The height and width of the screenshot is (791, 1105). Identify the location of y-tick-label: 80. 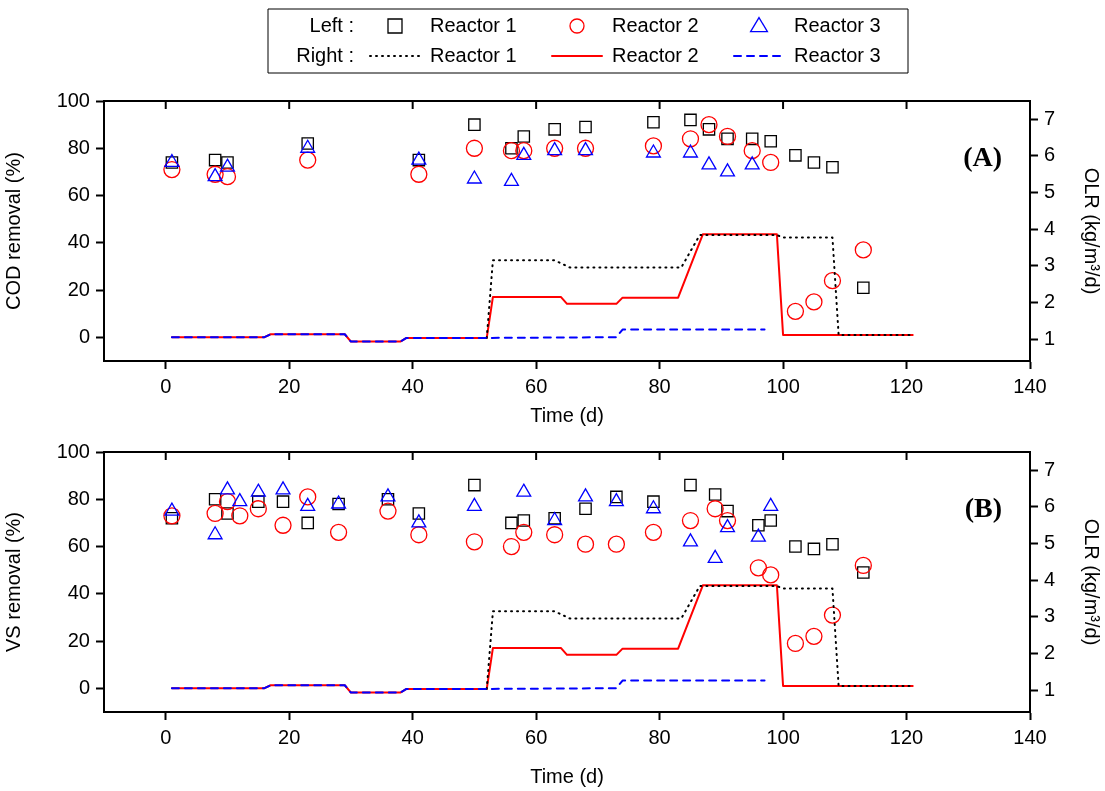
(78, 146).